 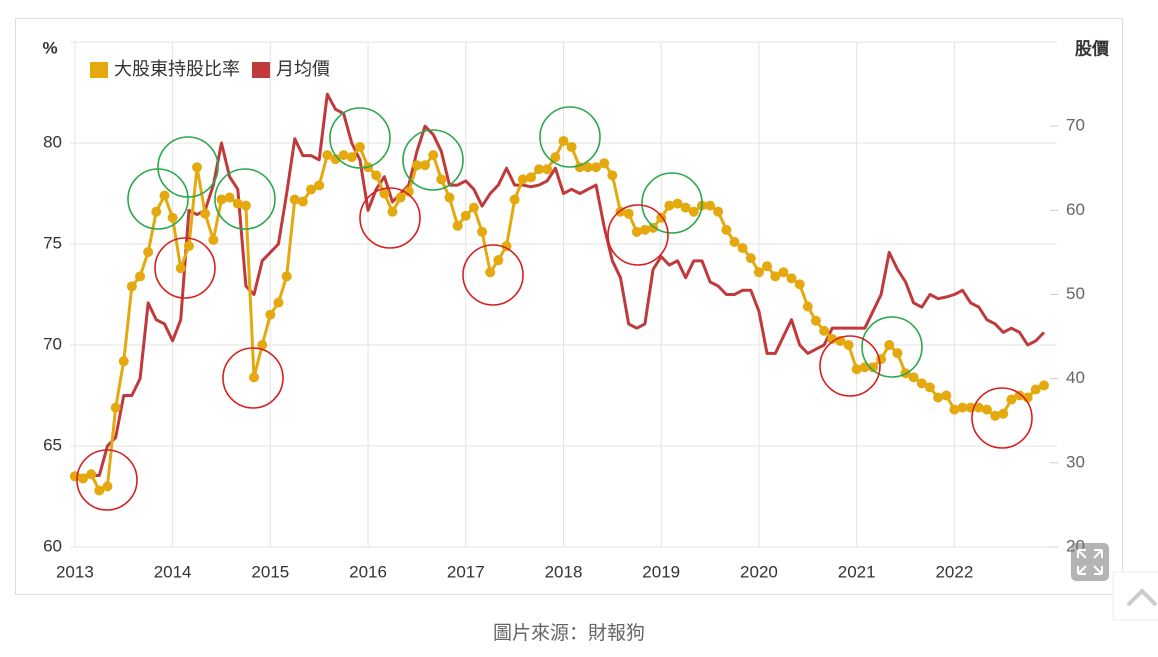 I want to click on x-tick-label: 2014, so click(x=173, y=571).